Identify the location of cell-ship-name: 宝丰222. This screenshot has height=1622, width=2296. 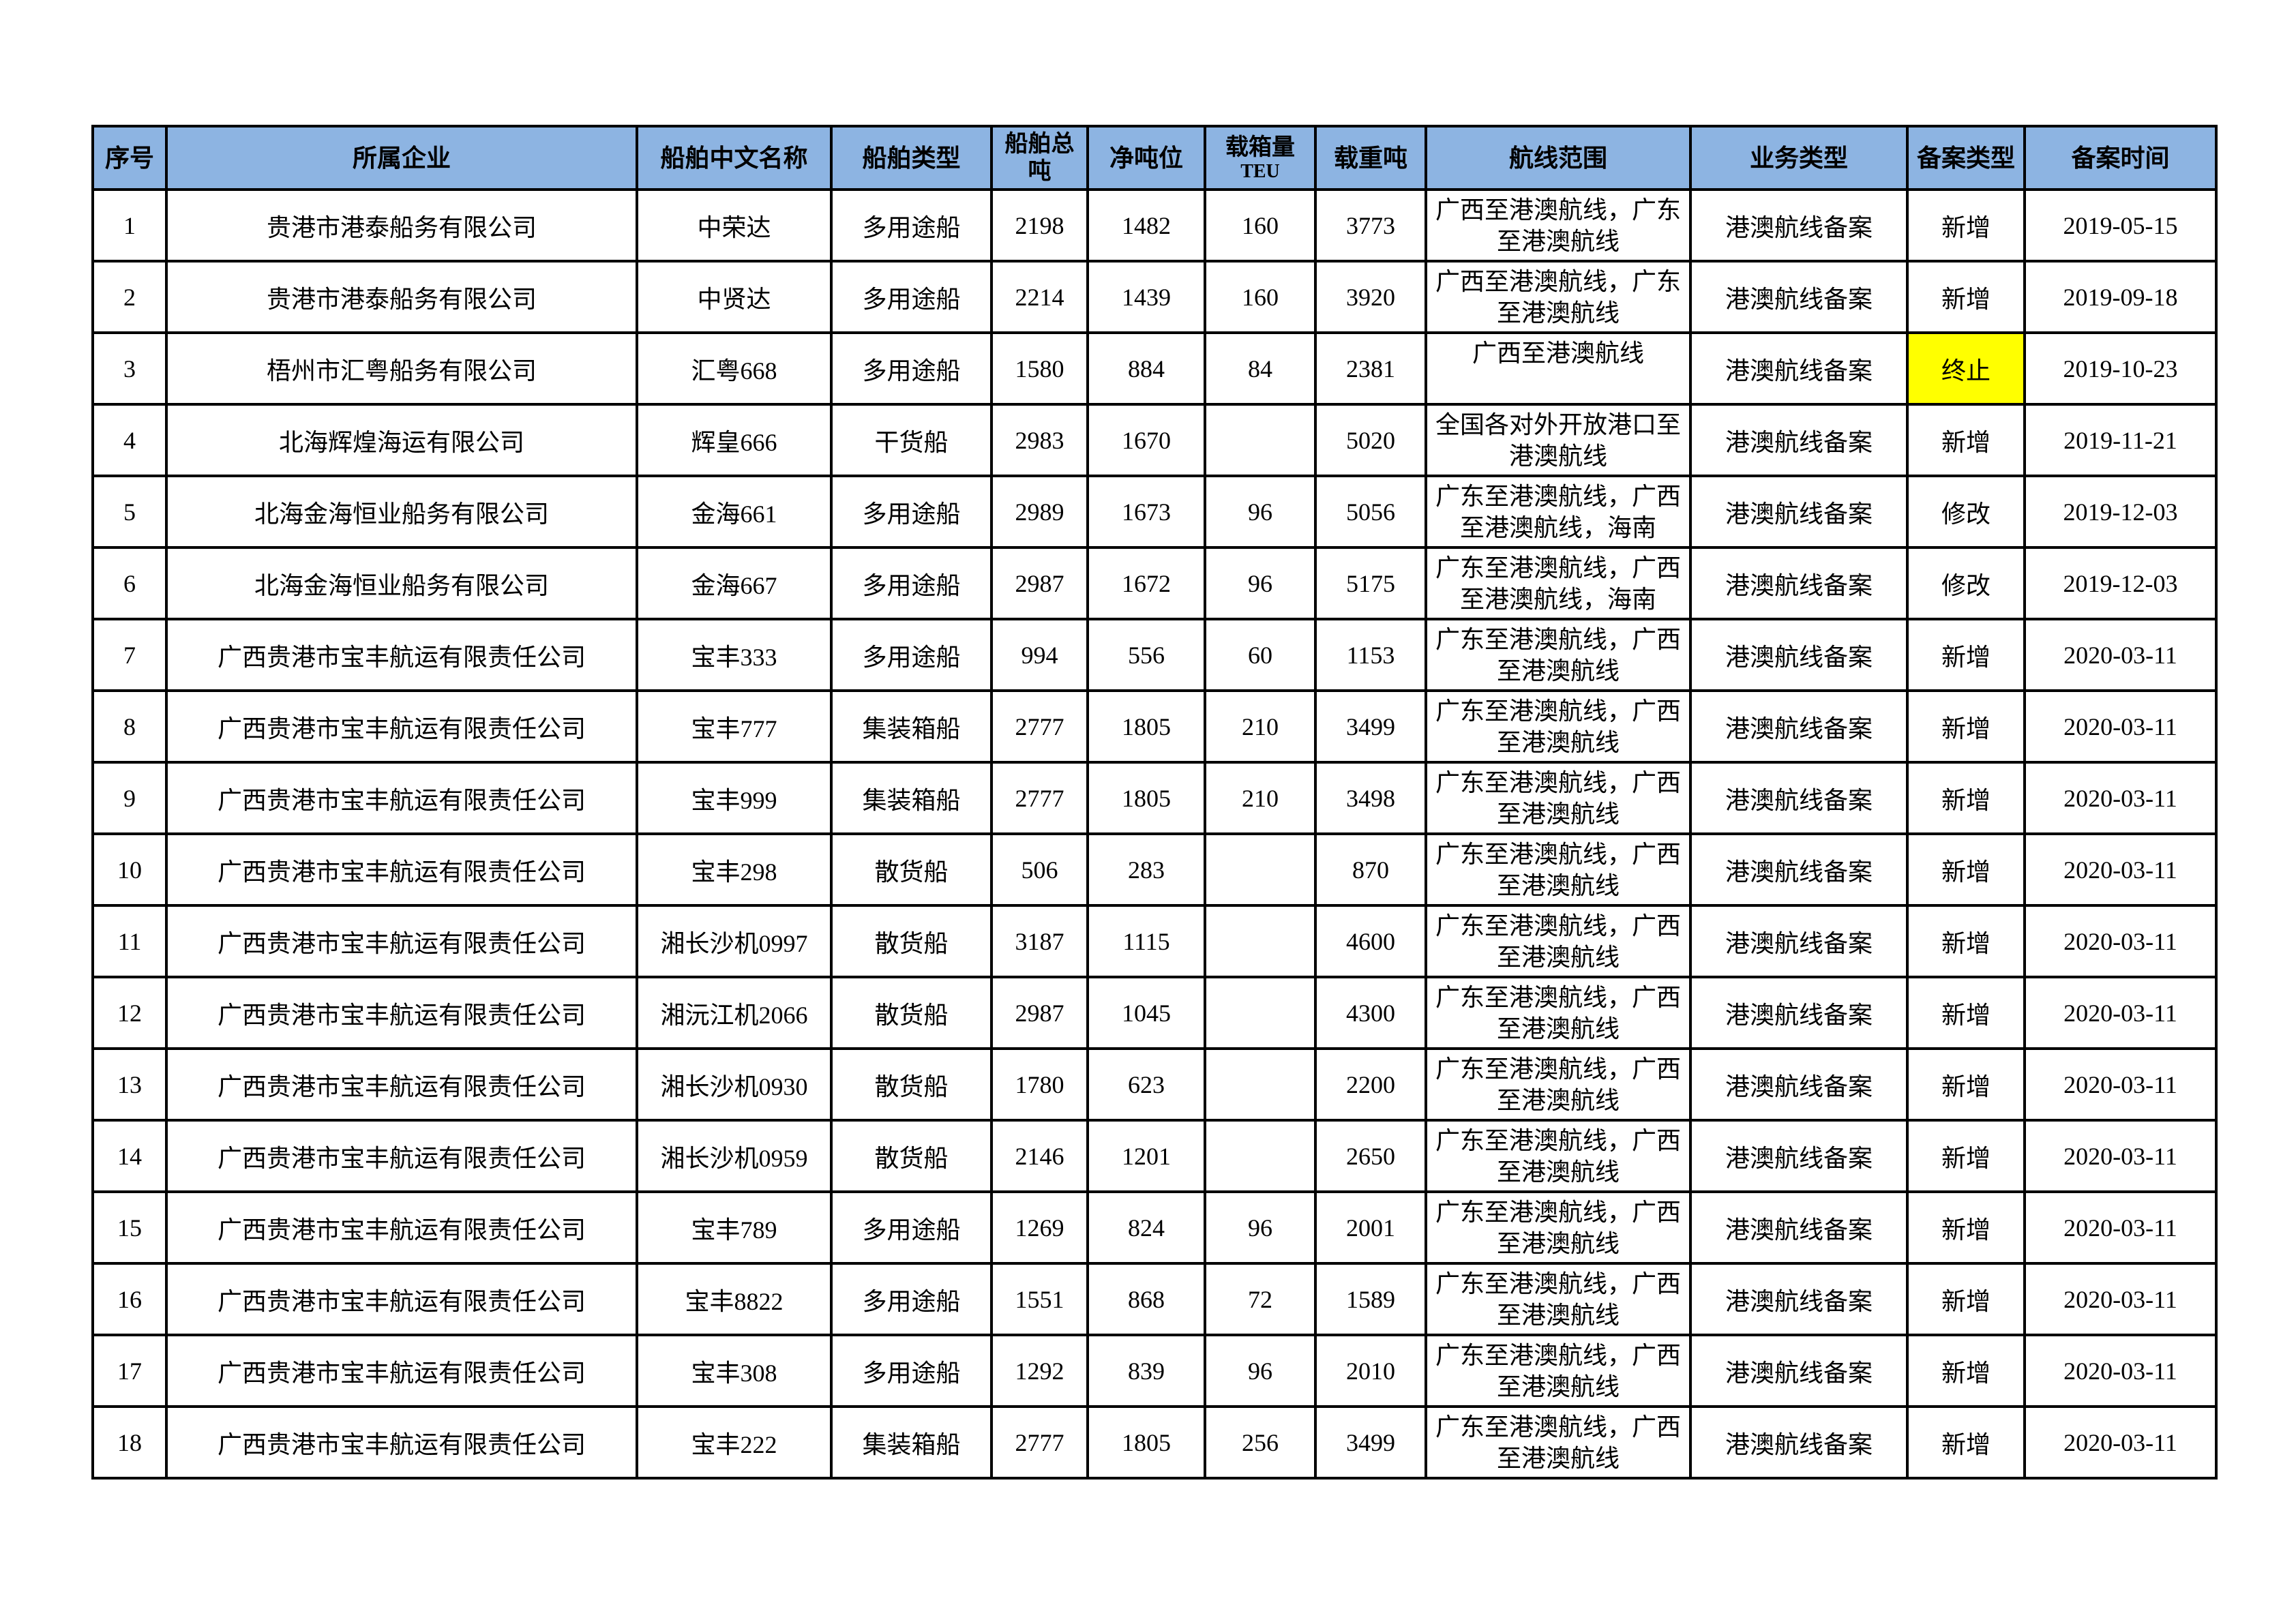
(734, 1442).